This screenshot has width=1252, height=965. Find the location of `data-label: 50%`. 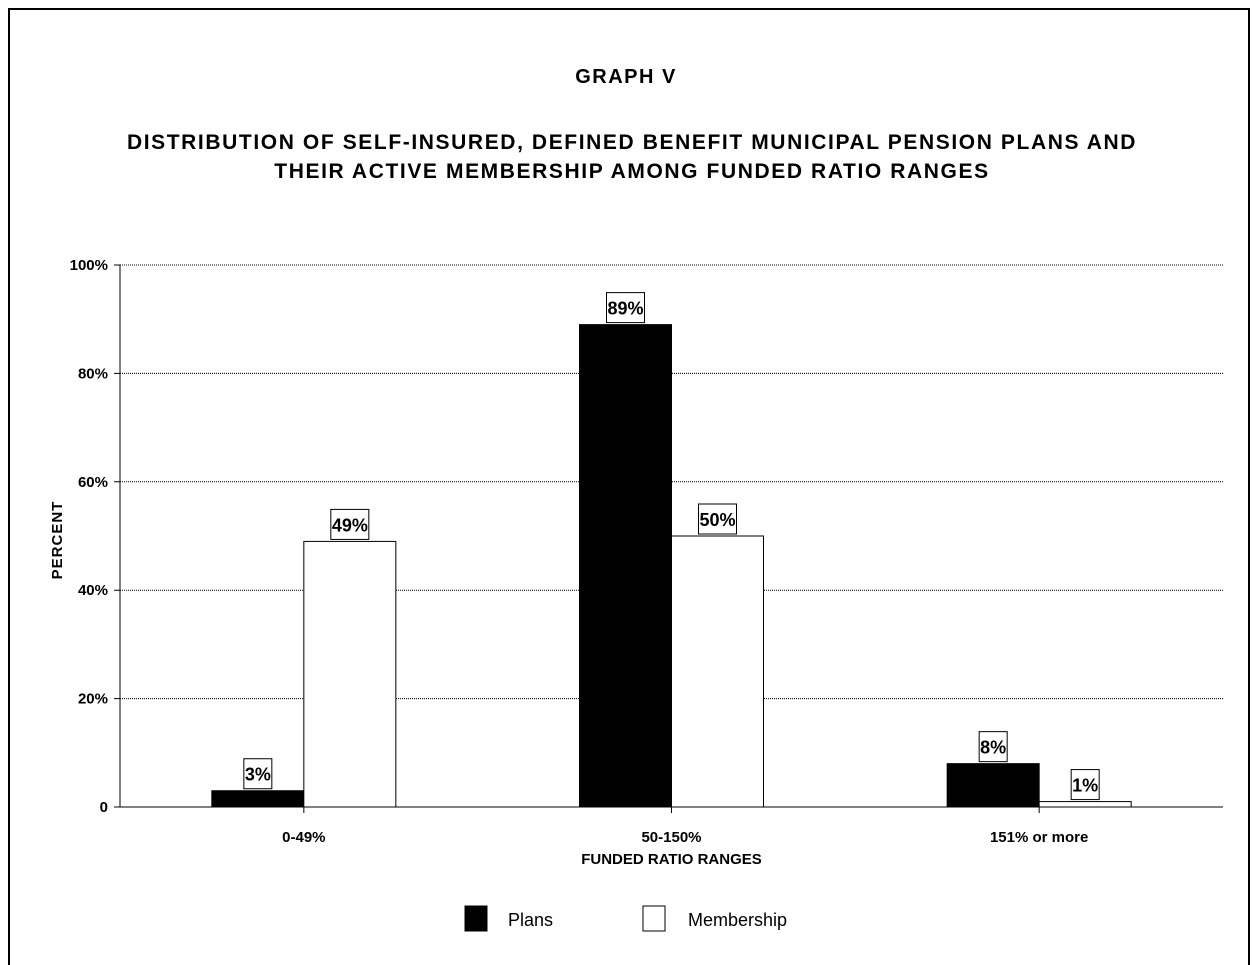

data-label: 50% is located at coordinates (717, 520).